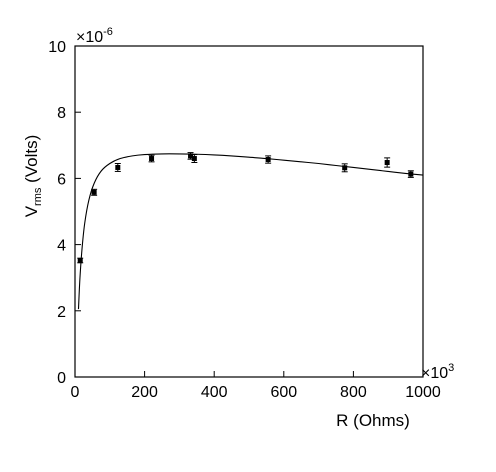 The image size is (496, 472). I want to click on x-axis-multiplier: ×10³, so click(437, 372).